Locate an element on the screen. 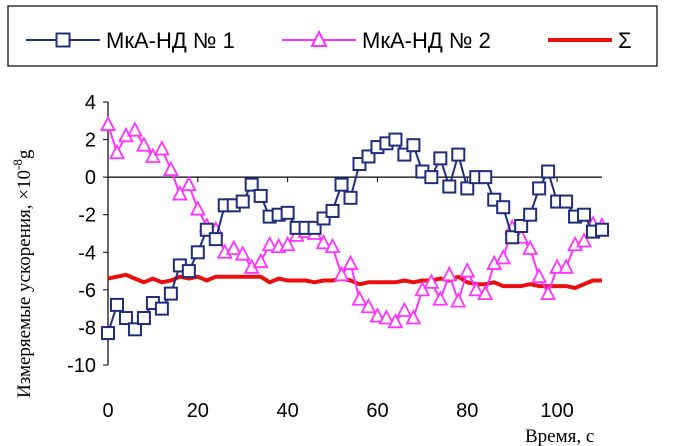 The width and height of the screenshot is (674, 446). legend-marker-triangle-icon is located at coordinates (319, 38).